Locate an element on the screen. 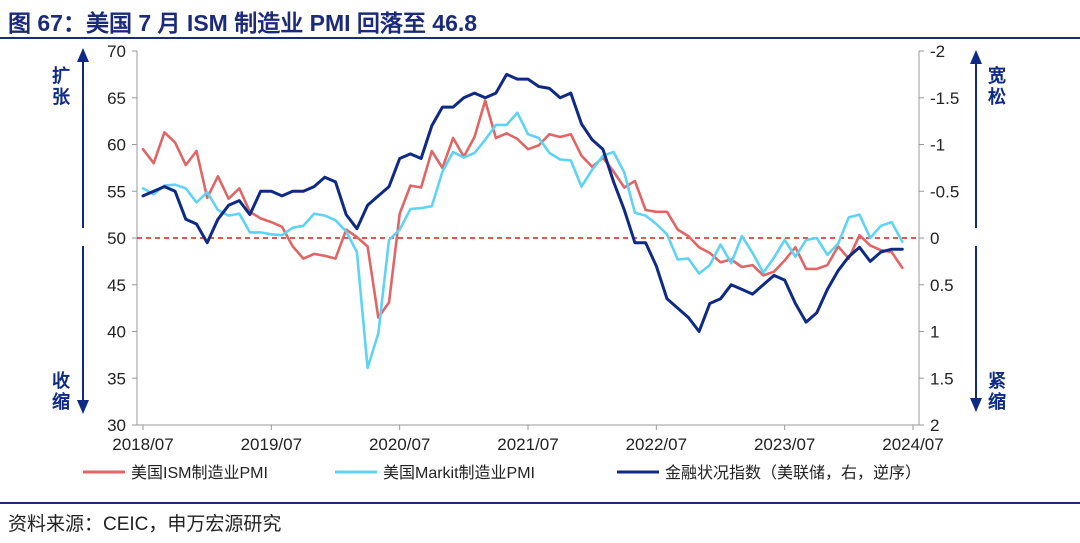 The image size is (1080, 543). contraction-label-2: 缩 is located at coordinates (61, 401).